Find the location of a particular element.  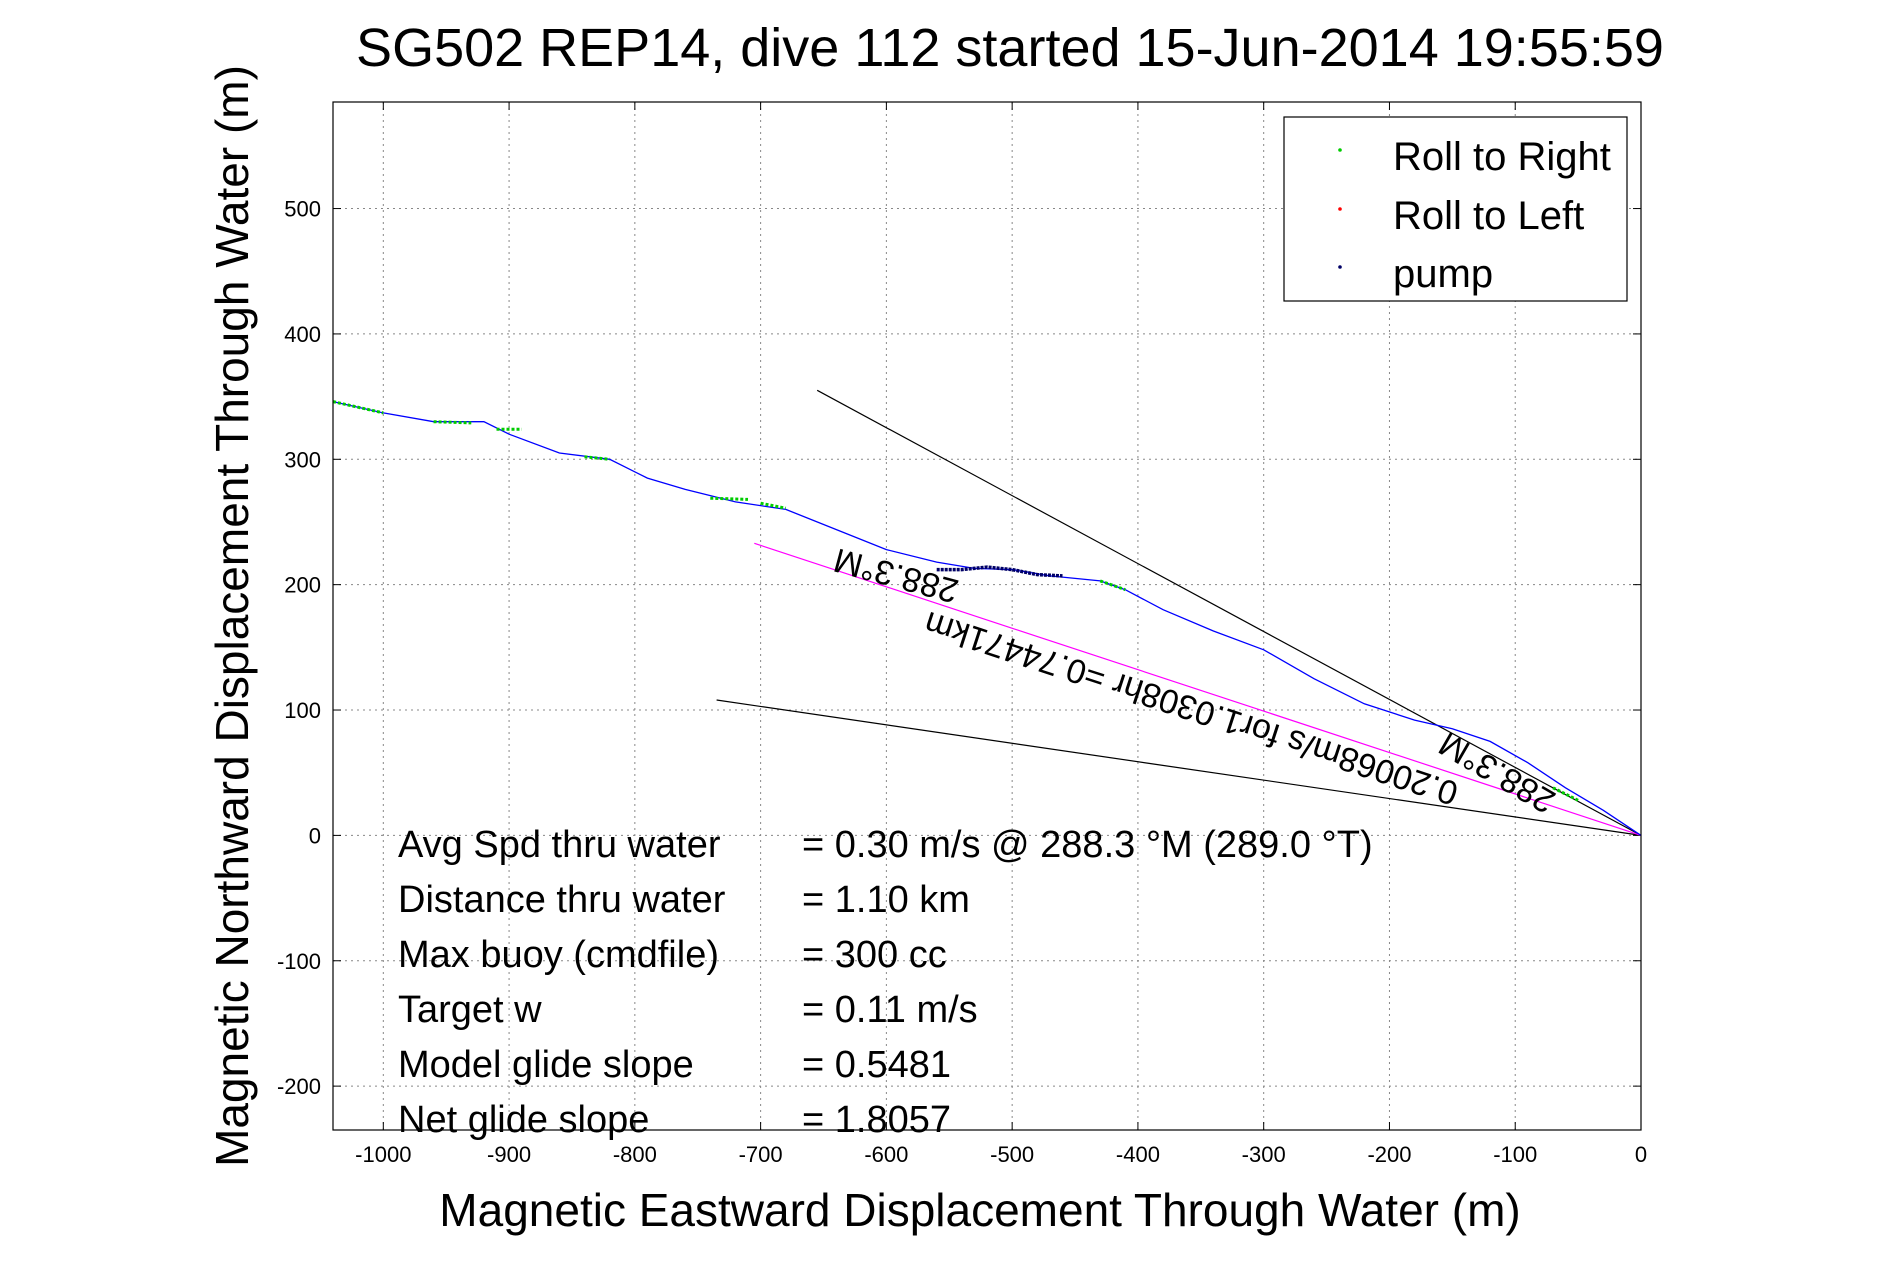

x-tick-label: -300 is located at coordinates (1264, 1154).